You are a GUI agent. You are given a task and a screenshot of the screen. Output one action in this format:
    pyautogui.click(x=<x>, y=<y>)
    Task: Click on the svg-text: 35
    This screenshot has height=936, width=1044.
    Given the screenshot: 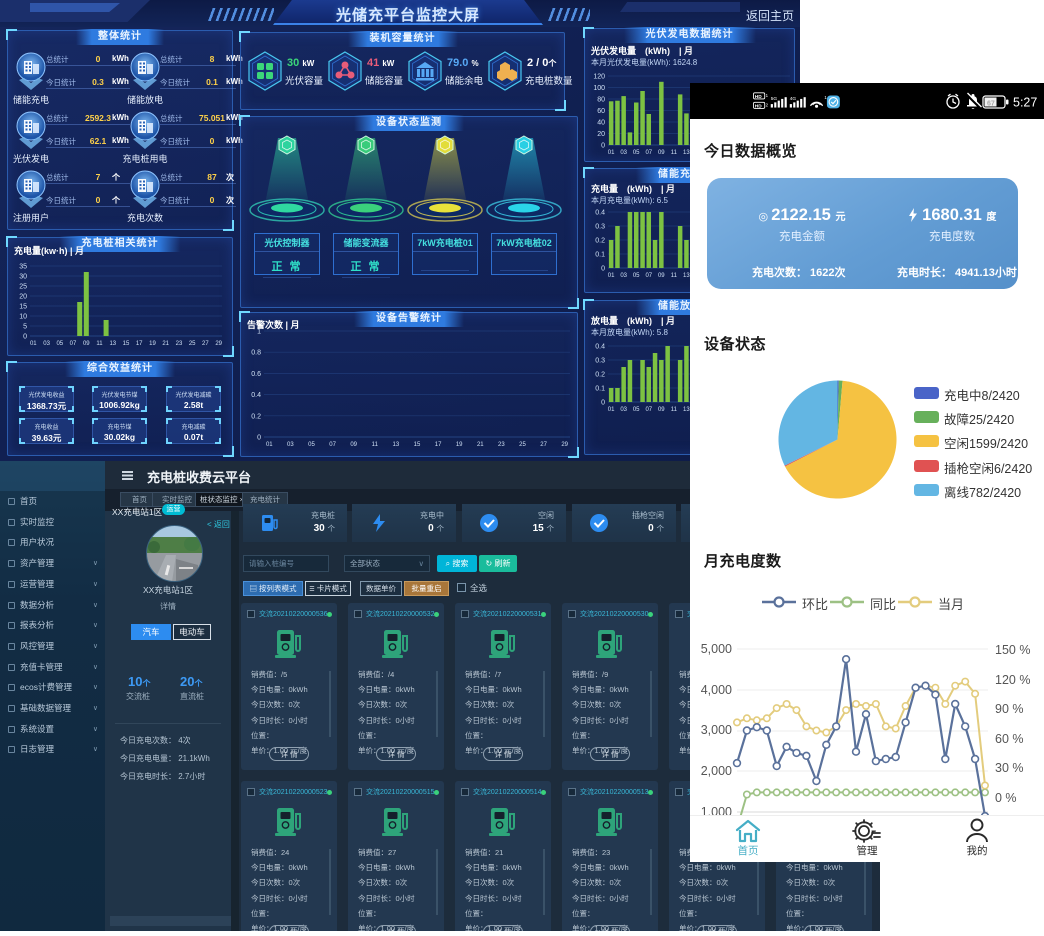 What is the action you would take?
    pyautogui.click(x=23, y=267)
    